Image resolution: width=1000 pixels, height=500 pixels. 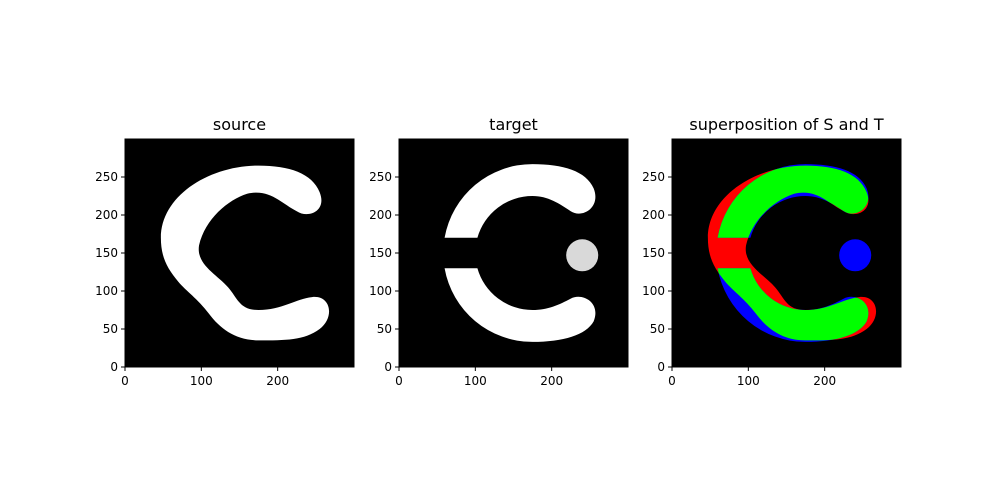 I want to click on target-disk-shape, so click(x=582, y=255).